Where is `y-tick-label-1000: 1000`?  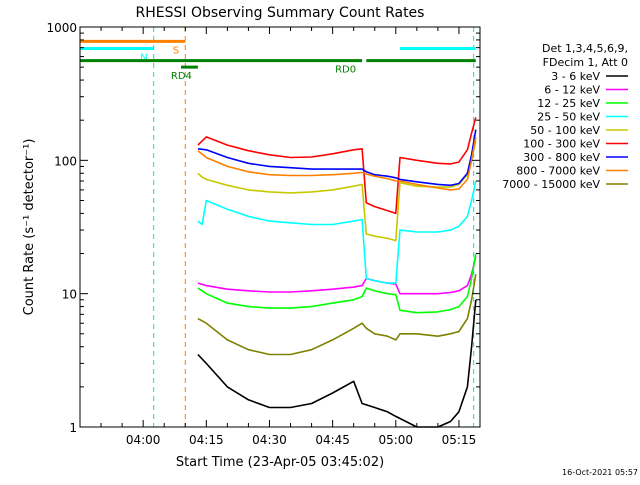
y-tick-label-1000: 1000 is located at coordinates (61, 28).